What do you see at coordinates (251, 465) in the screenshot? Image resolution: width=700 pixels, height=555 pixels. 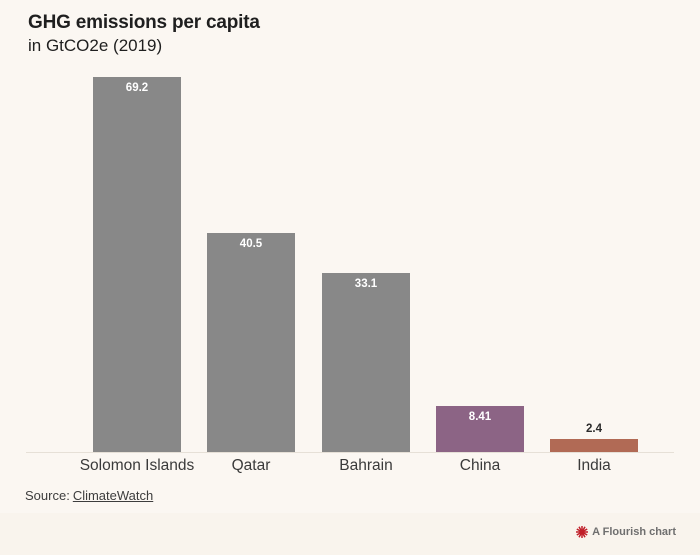 I see `x-axis-label-qatar: Qatar` at bounding box center [251, 465].